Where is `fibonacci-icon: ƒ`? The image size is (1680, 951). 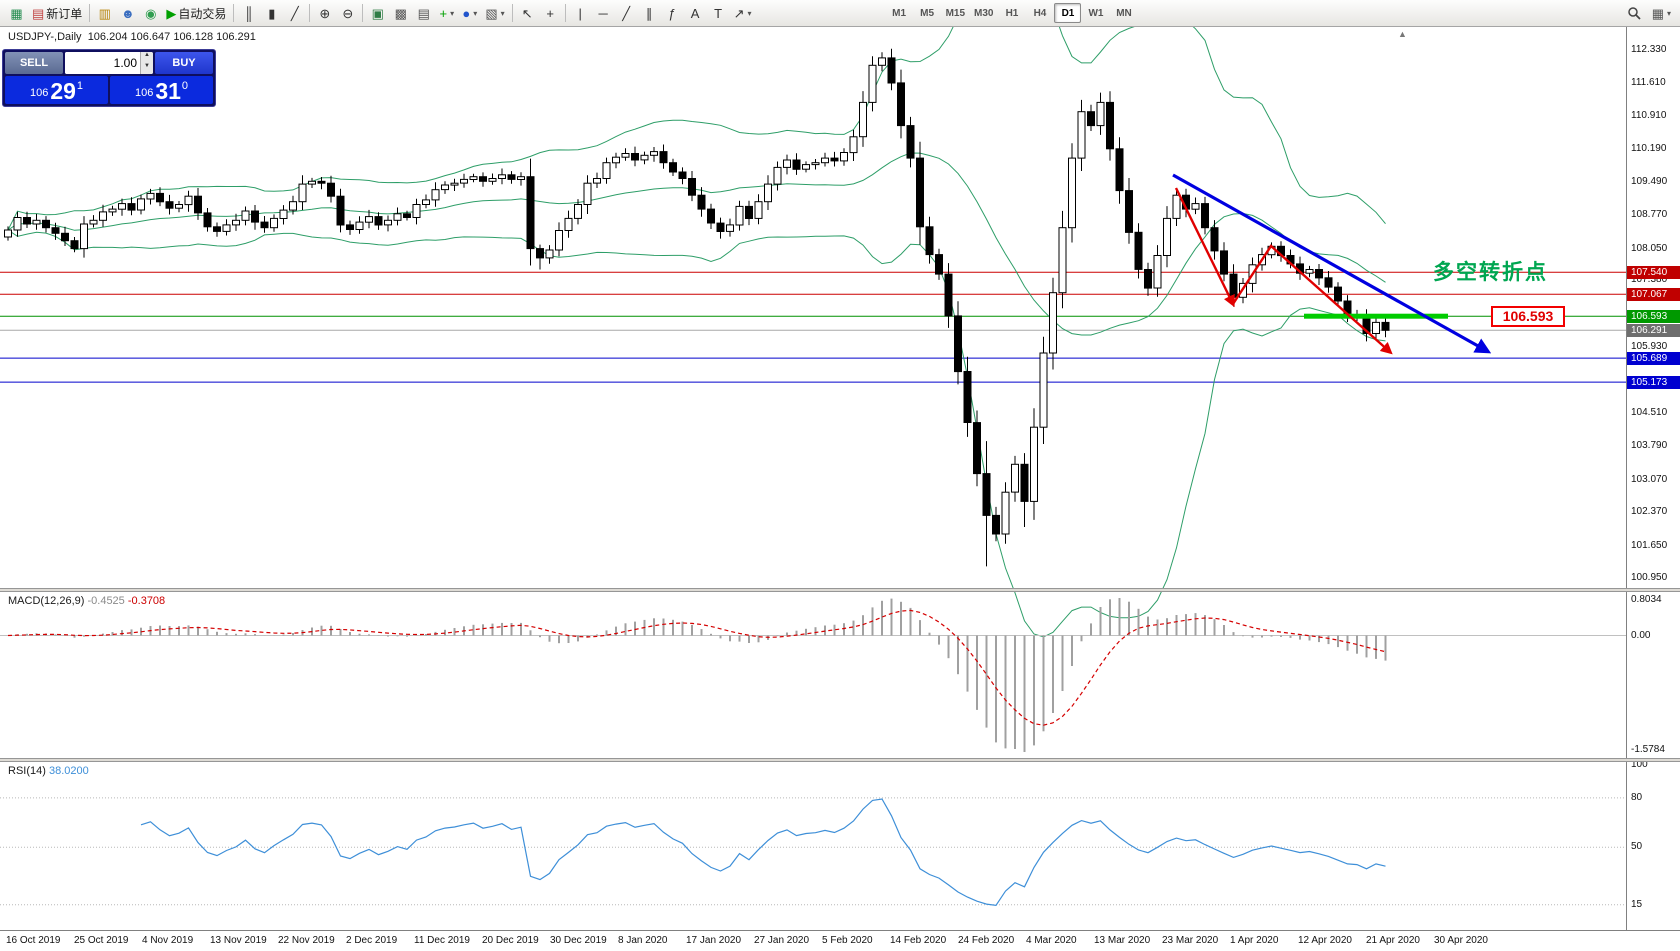
fibonacci-icon: ƒ is located at coordinates (672, 13).